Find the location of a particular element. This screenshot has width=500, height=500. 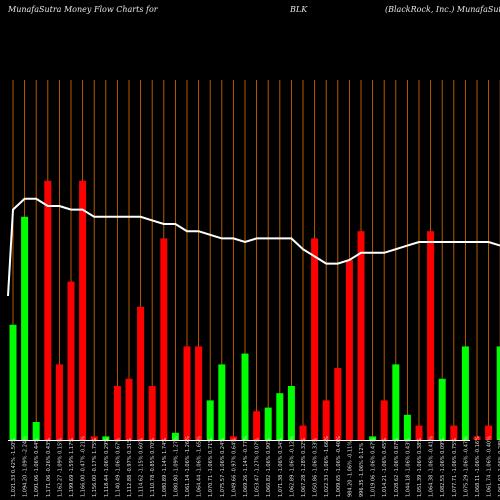

x-tick-label: 1,051.39 -1.06% 0.38% is located at coordinates (420, 467).